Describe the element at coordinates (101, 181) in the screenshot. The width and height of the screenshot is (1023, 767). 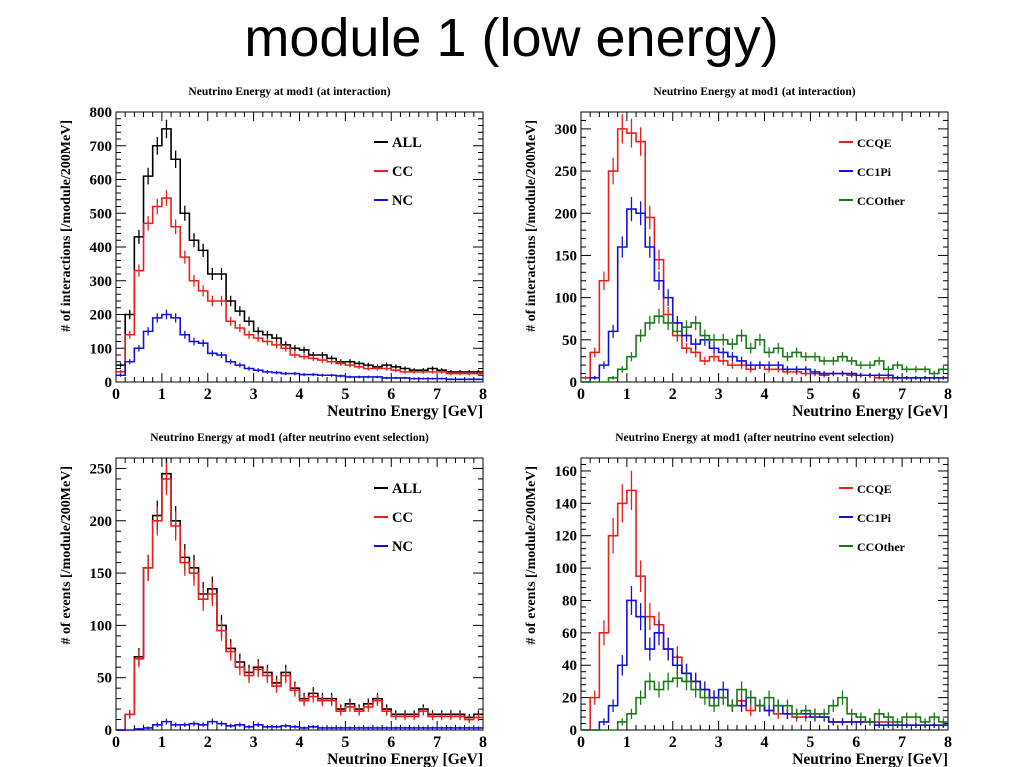
I see `y-tick-label: 600` at that location.